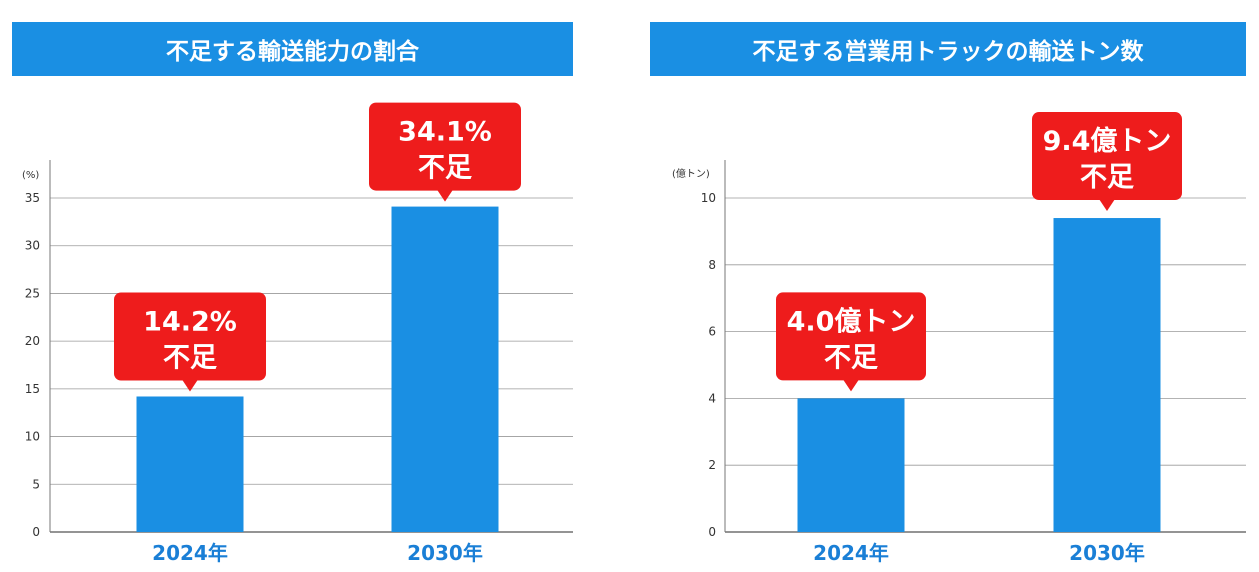 This screenshot has width=1259, height=572. I want to click on callout: 14.2% 不足, so click(190, 342).